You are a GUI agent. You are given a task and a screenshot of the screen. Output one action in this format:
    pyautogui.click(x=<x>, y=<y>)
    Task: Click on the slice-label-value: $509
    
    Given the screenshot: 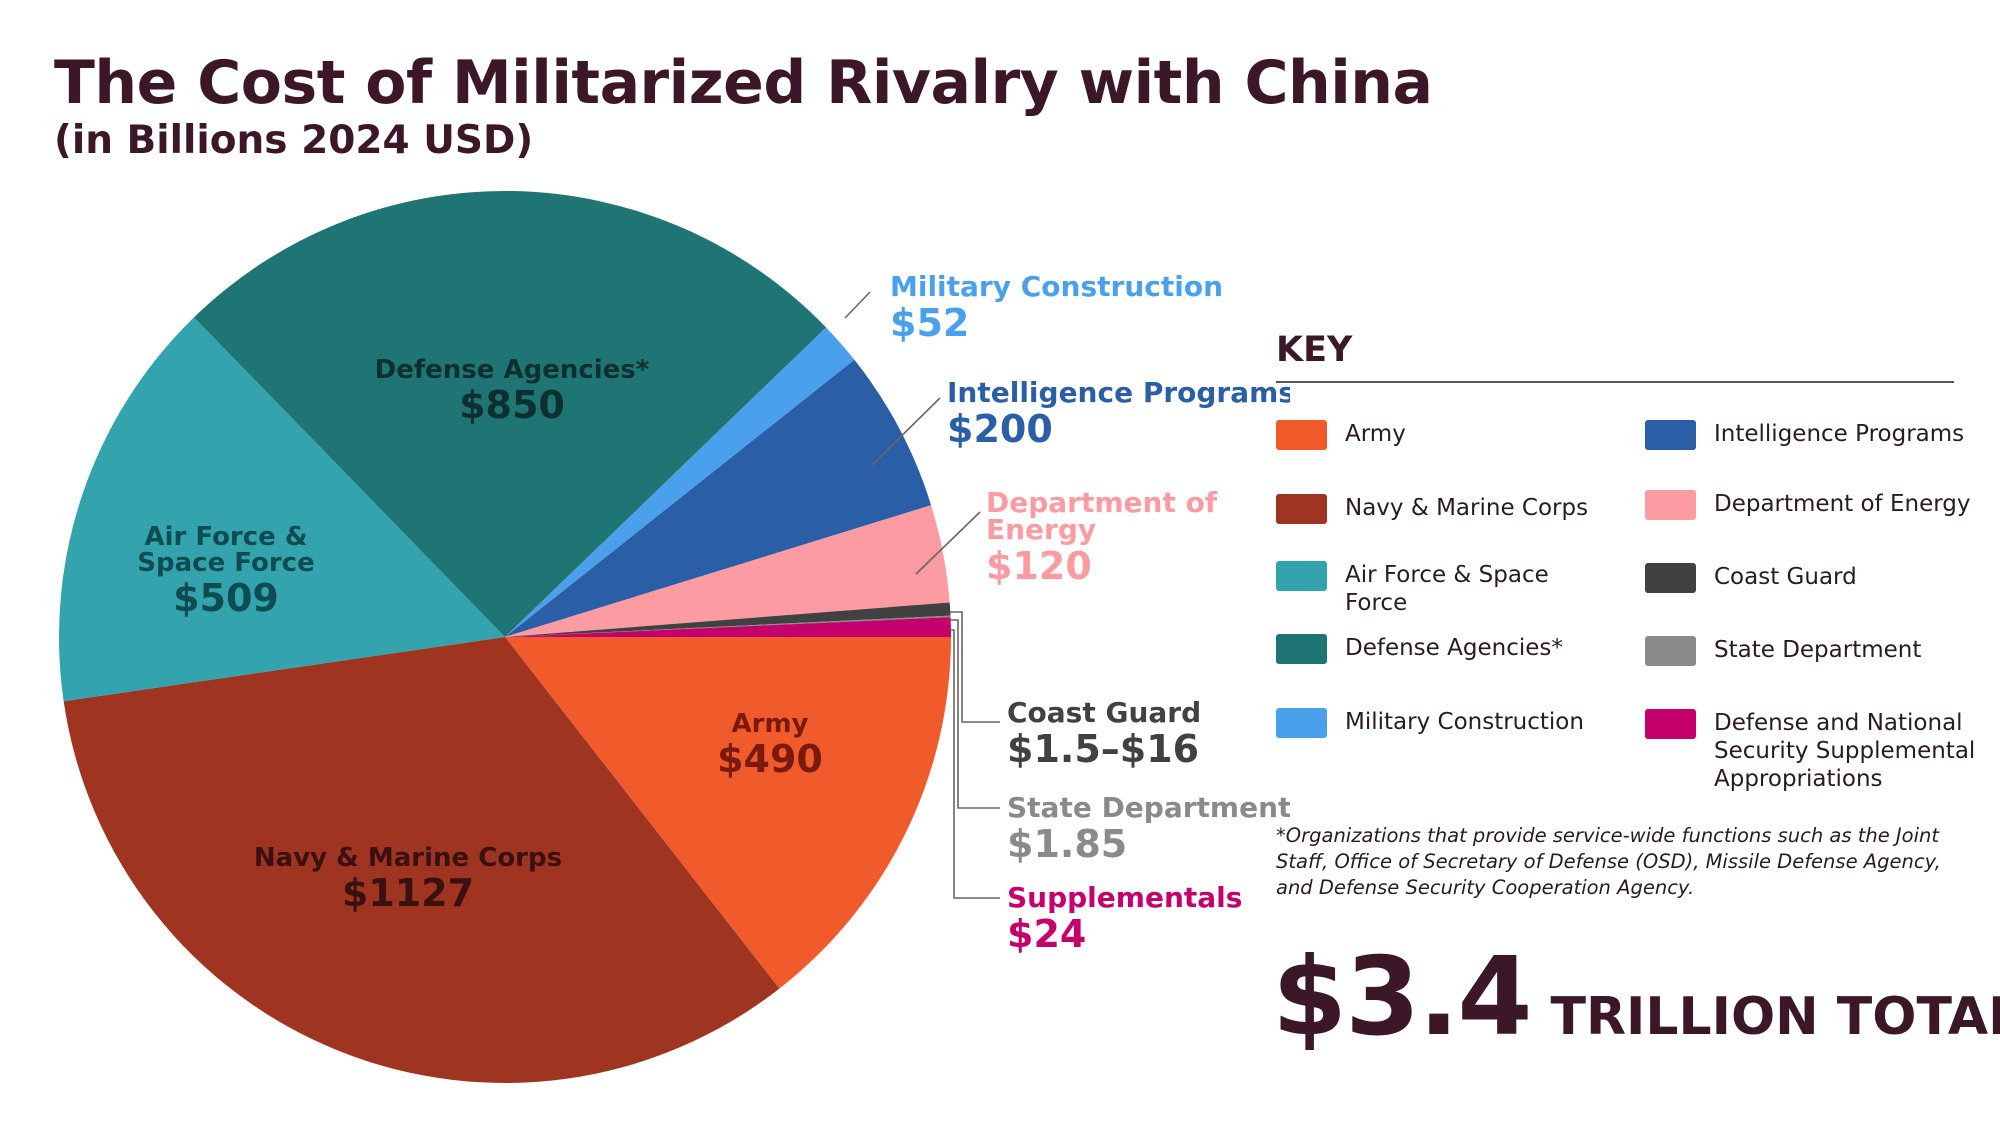 What is the action you would take?
    pyautogui.click(x=226, y=598)
    